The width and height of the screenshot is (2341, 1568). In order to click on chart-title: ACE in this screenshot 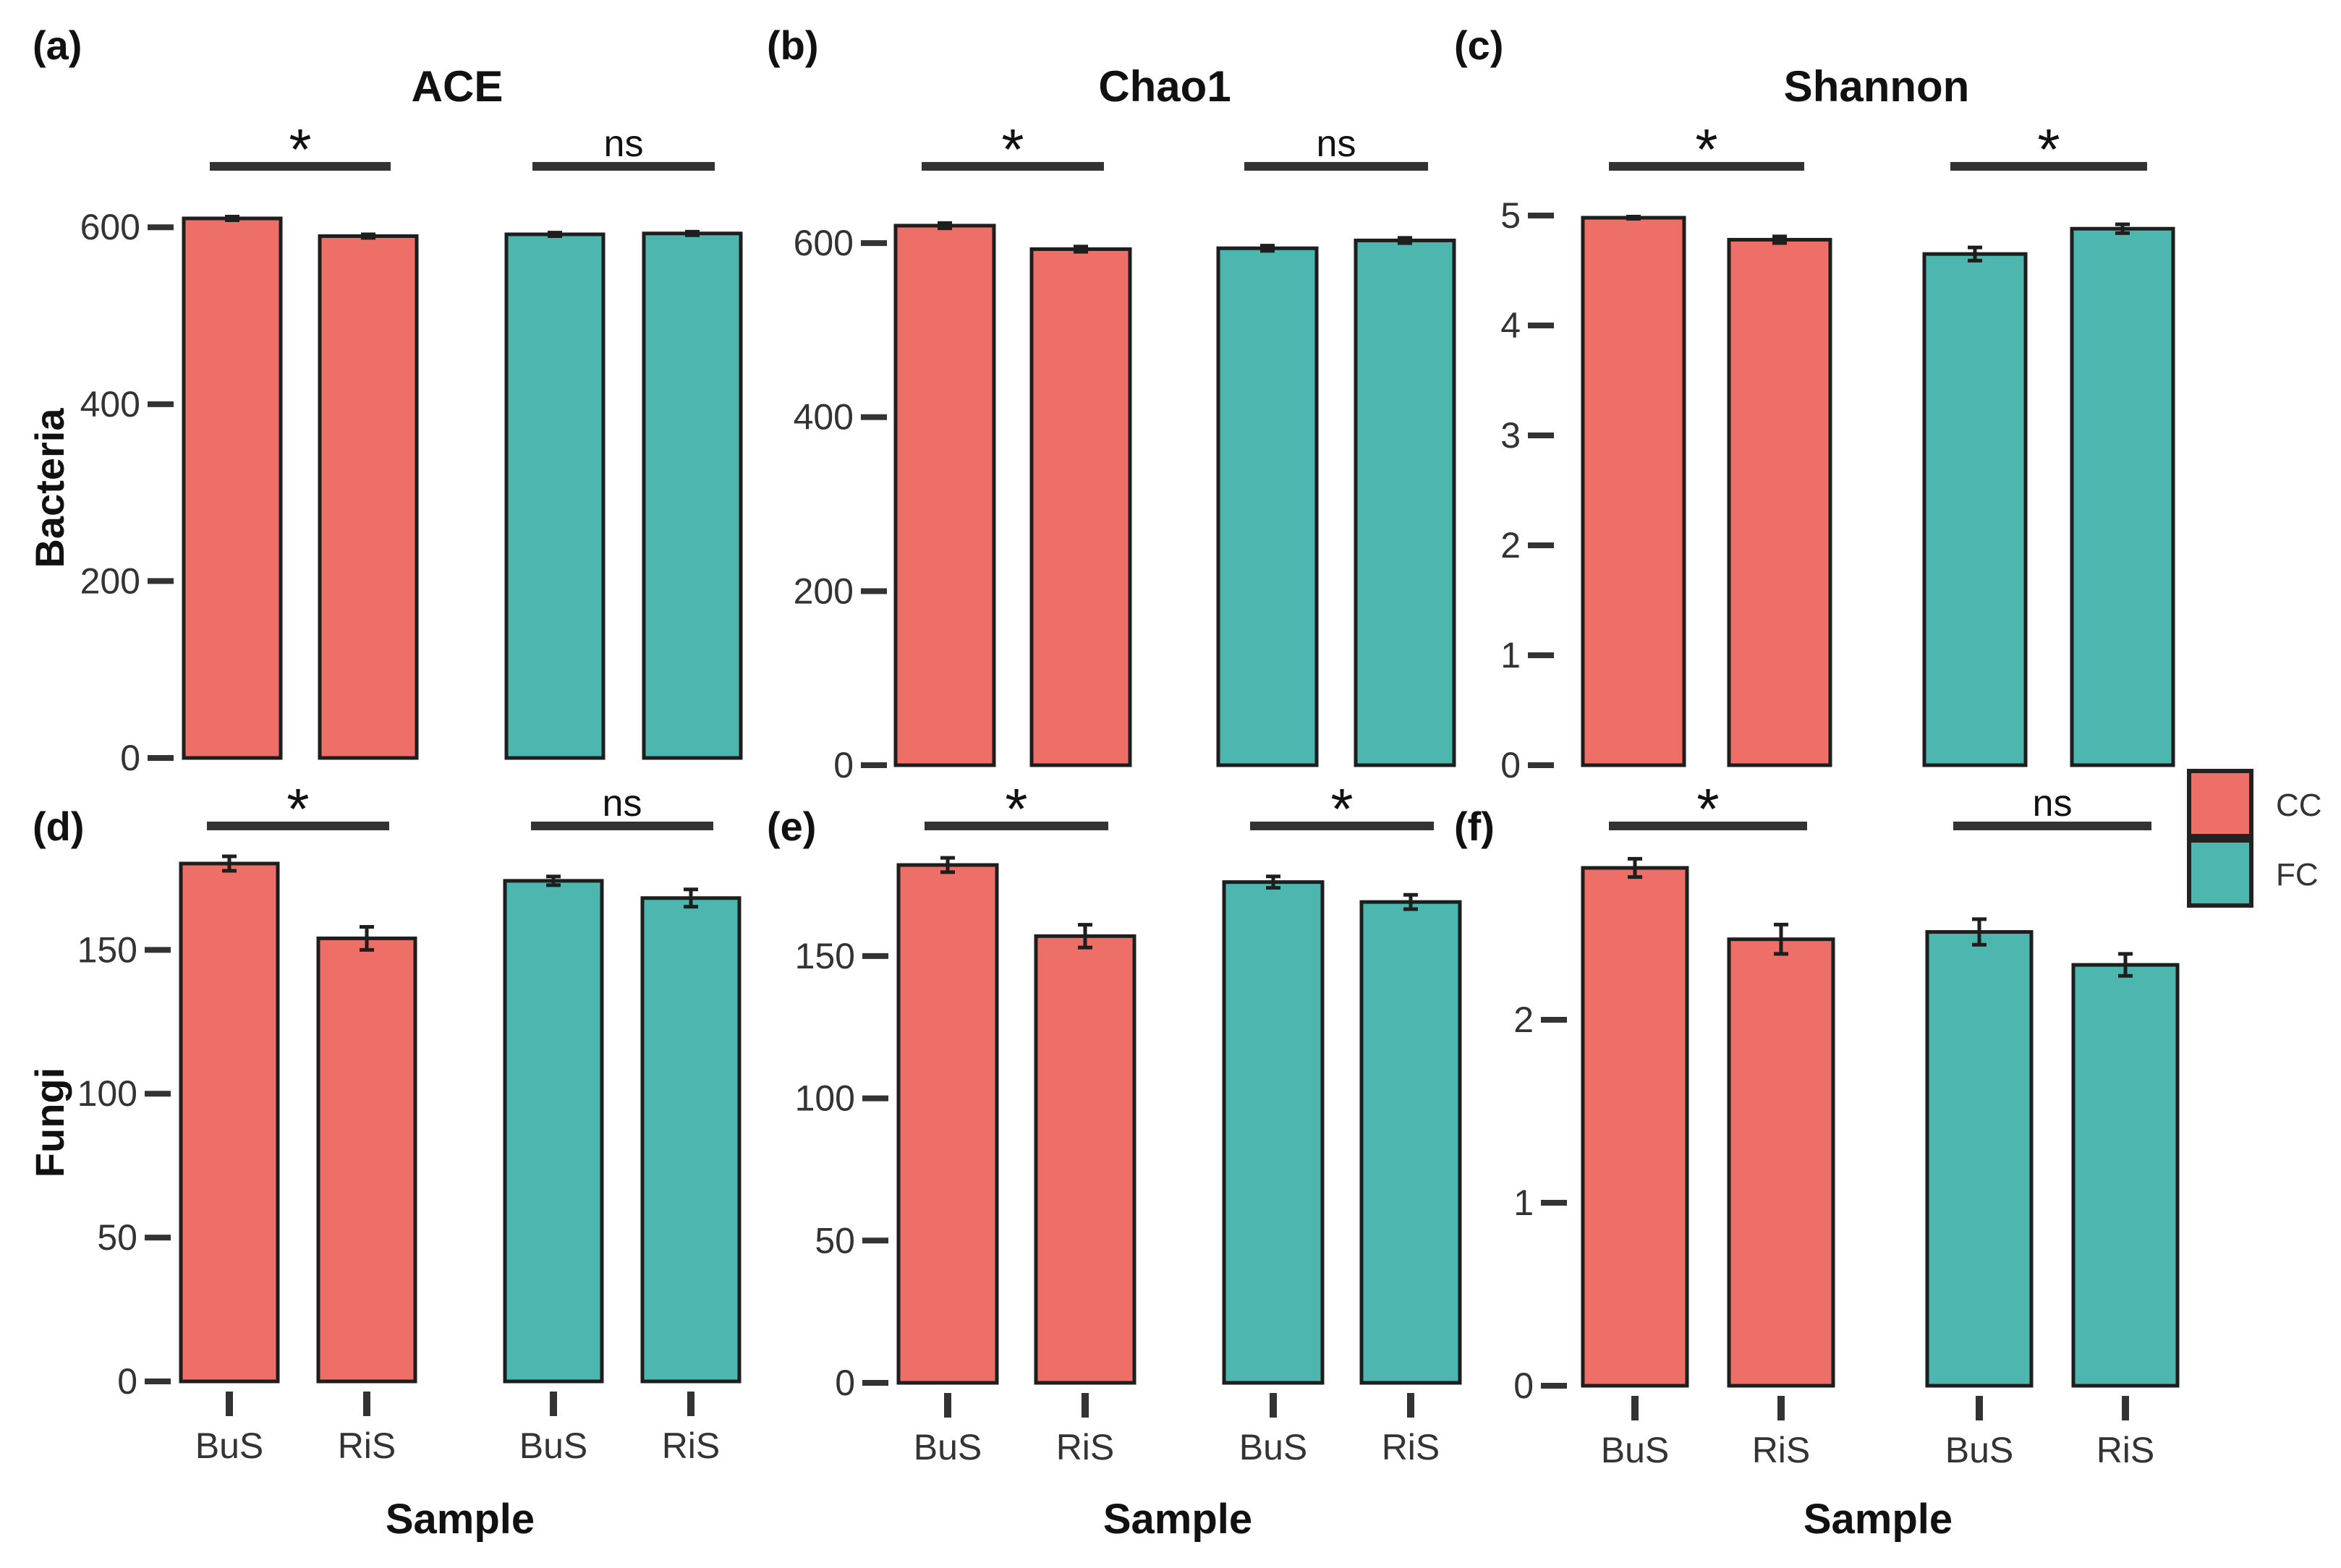, I will do `click(458, 86)`.